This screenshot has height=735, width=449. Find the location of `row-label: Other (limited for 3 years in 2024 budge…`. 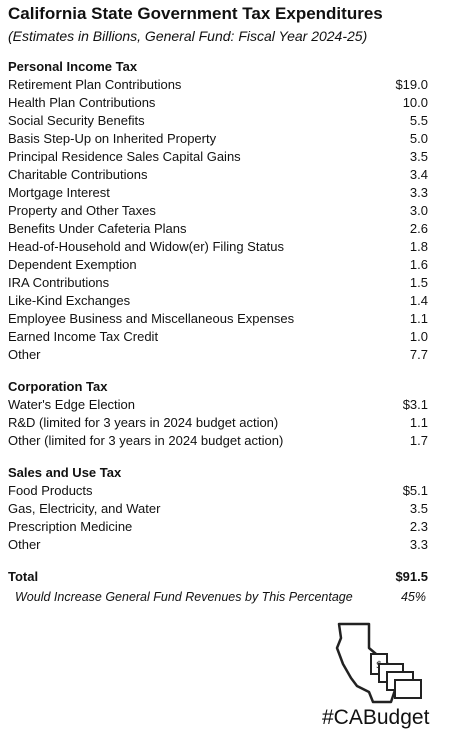

row-label: Other (limited for 3 years in 2024 budge… is located at coordinates (146, 440).